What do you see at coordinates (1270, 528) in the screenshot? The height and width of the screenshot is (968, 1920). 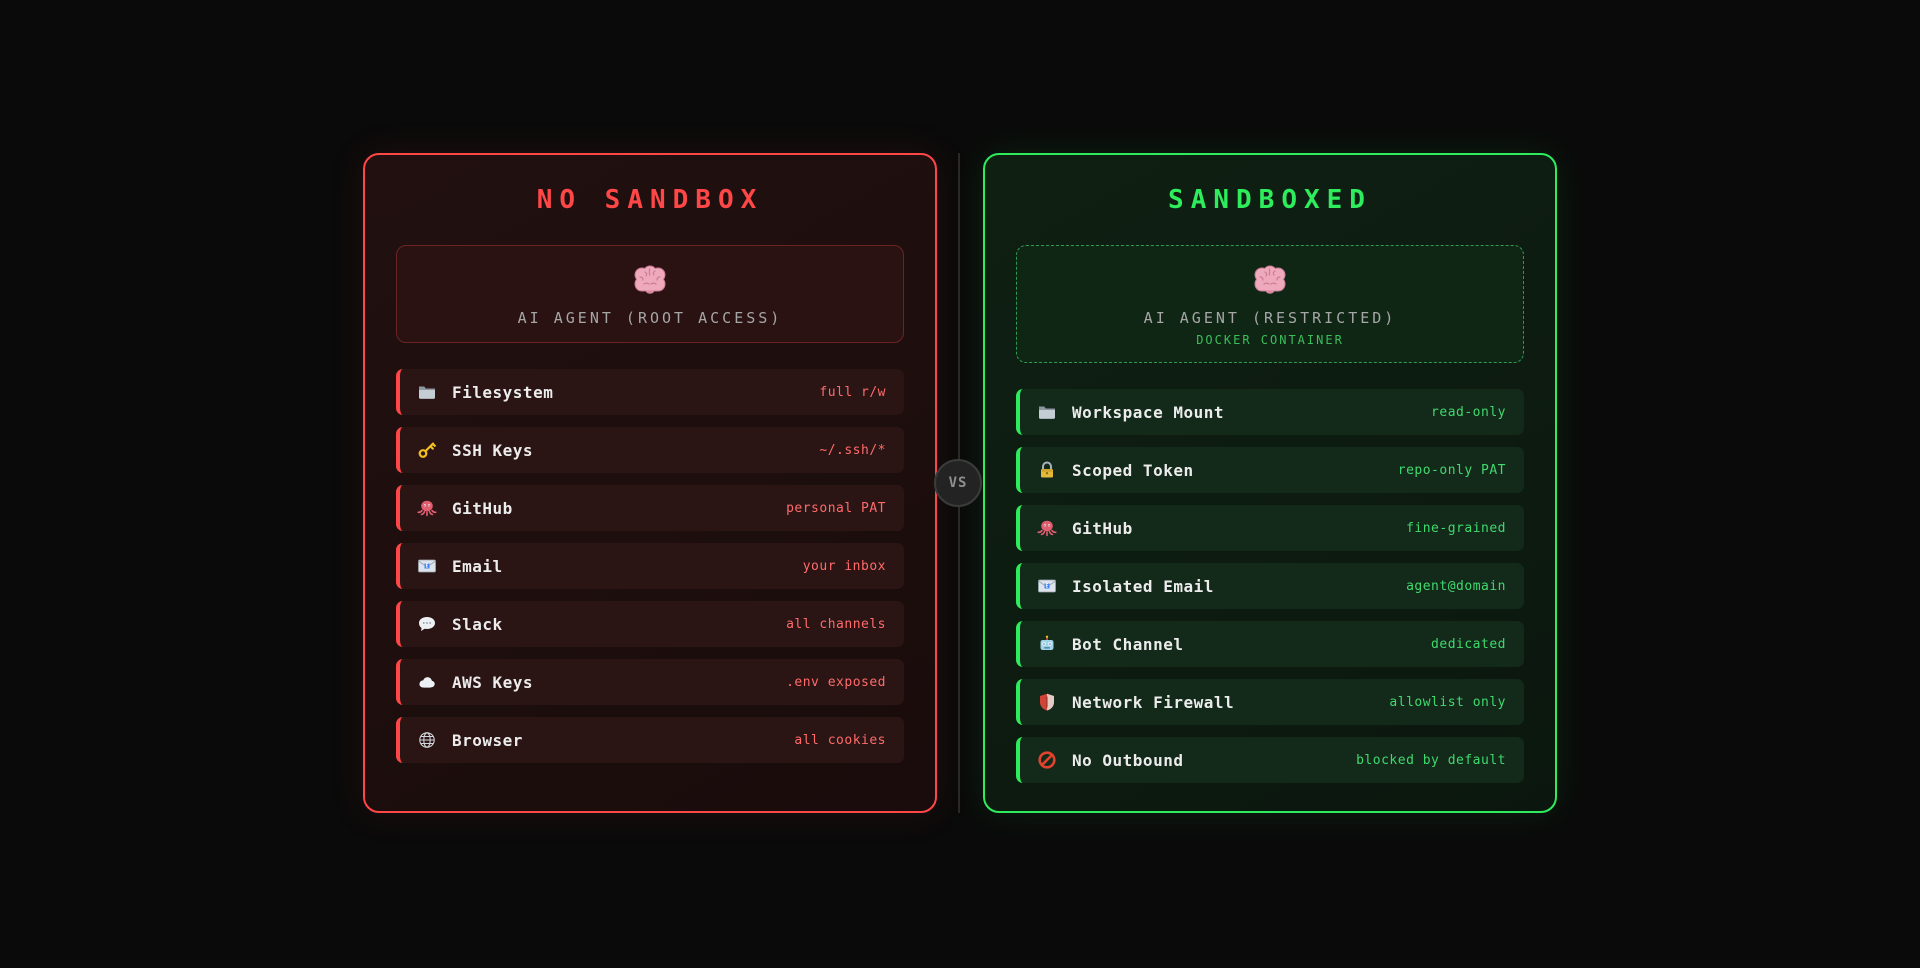 I see `list-item: GitHub fine-grained` at bounding box center [1270, 528].